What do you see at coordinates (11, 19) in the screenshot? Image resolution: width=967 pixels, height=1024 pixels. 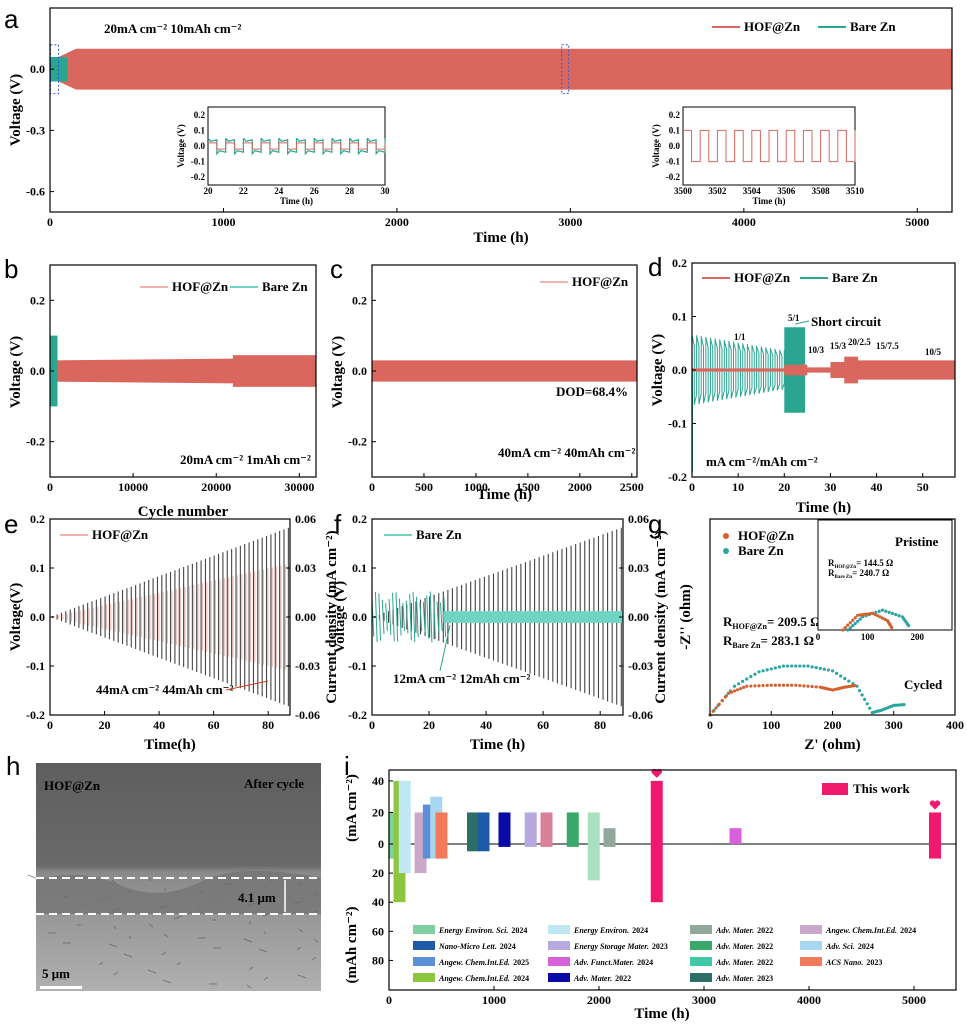 I see `panel-label-a: a` at bounding box center [11, 19].